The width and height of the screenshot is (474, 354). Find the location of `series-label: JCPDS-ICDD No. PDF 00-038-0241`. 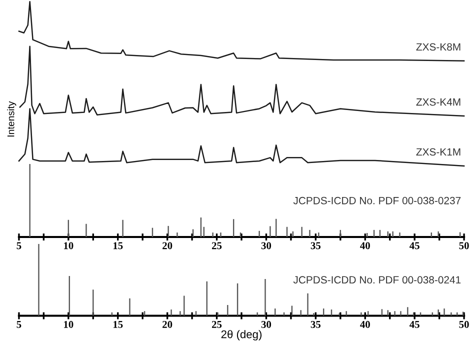

series-label: JCPDS-ICDD No. PDF 00-038-0241 is located at coordinates (377, 280).